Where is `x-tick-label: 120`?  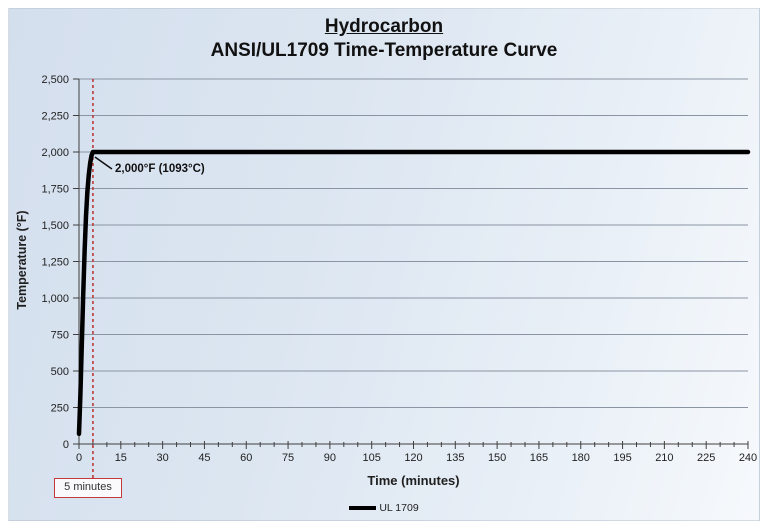 x-tick-label: 120 is located at coordinates (413, 458).